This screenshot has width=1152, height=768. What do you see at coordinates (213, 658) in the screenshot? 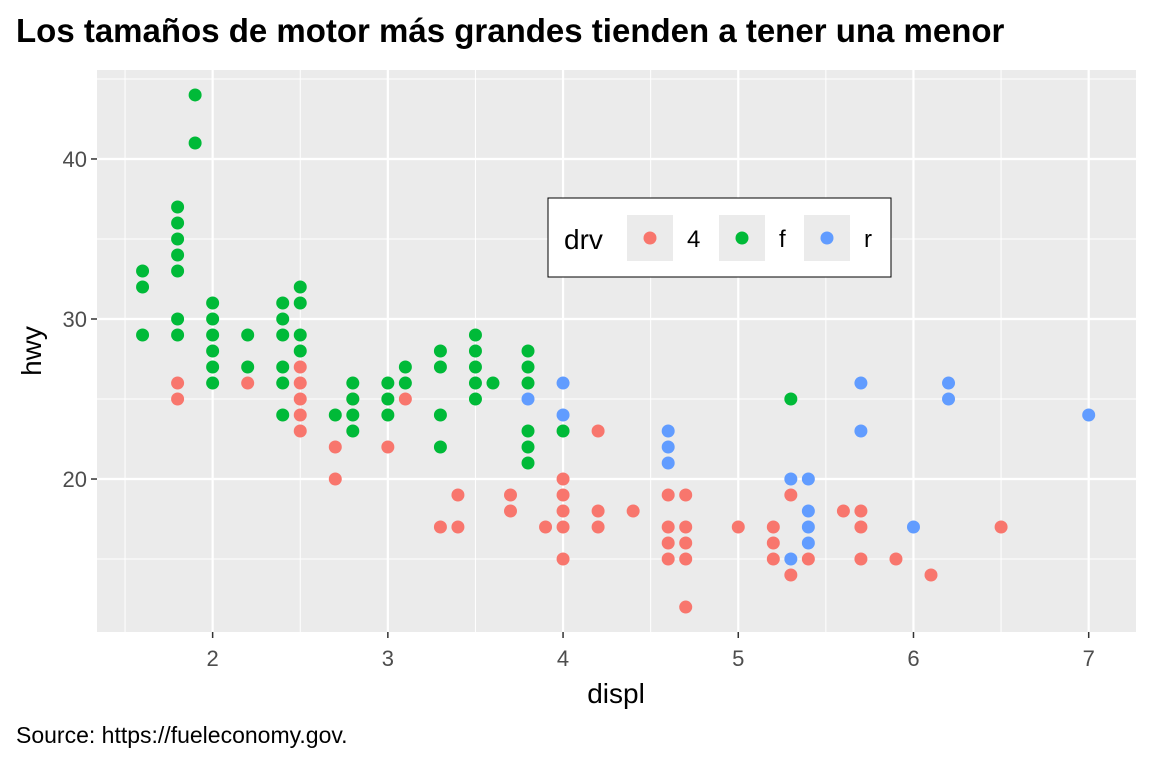
I see `x-tick-label: 2` at bounding box center [213, 658].